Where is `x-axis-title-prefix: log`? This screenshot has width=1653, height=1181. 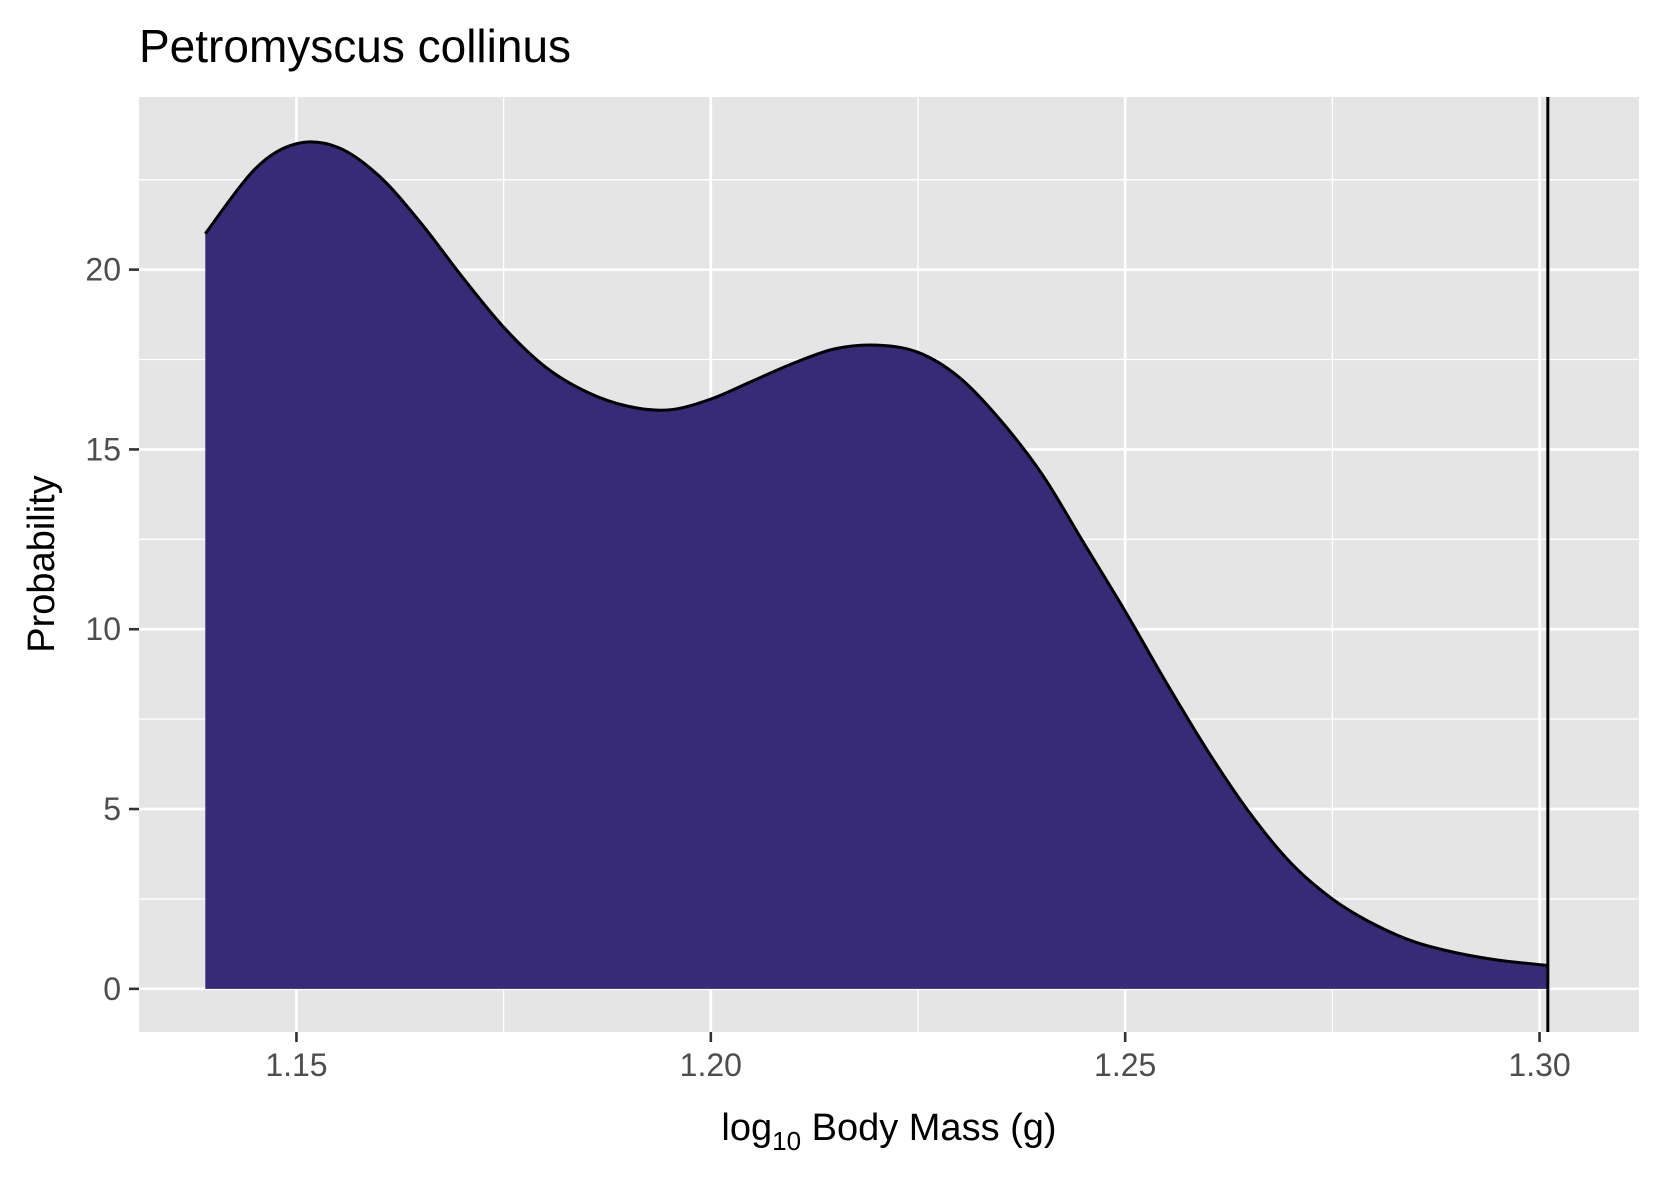
x-axis-title-prefix: log is located at coordinates (746, 1128).